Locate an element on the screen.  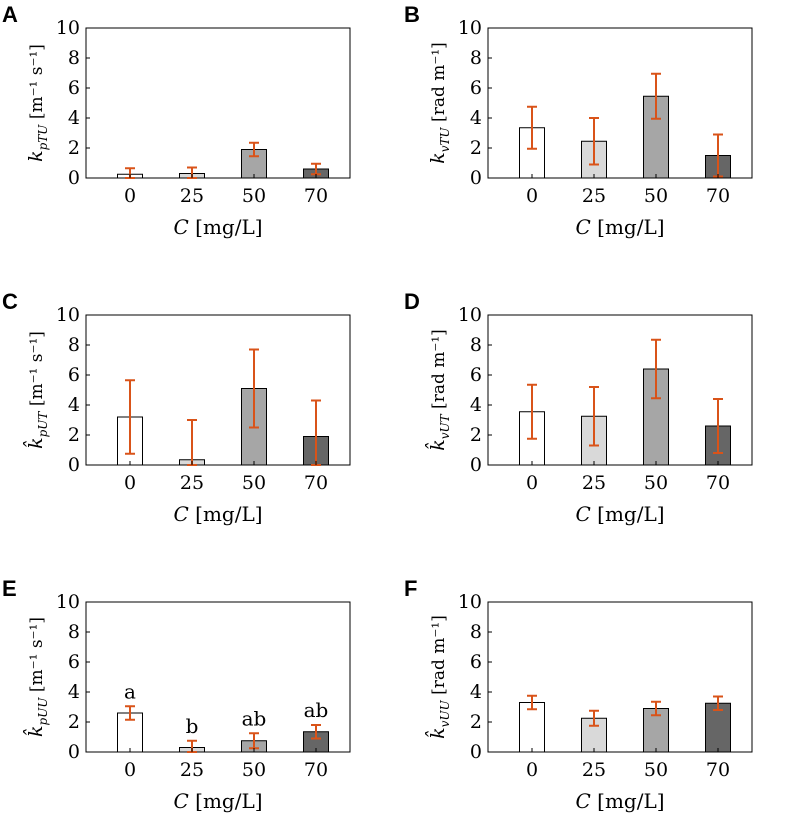
panel-letter: F is located at coordinates (410, 588).